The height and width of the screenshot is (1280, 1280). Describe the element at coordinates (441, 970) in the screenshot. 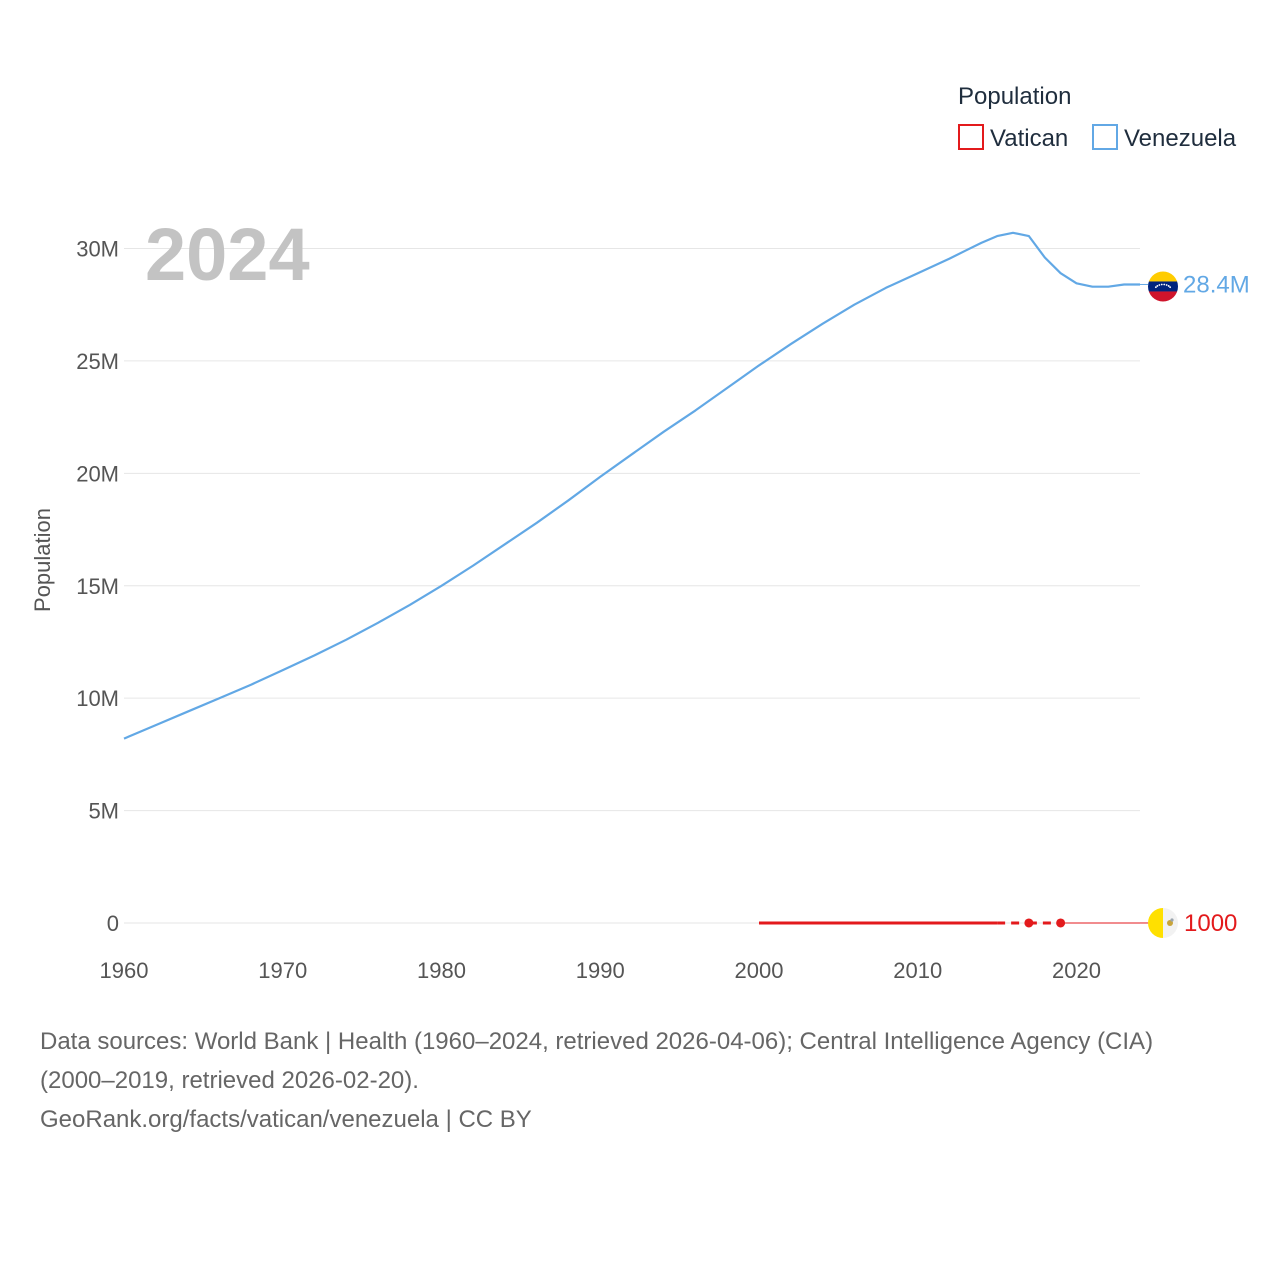

I see `x-tick-label: 1980` at that location.